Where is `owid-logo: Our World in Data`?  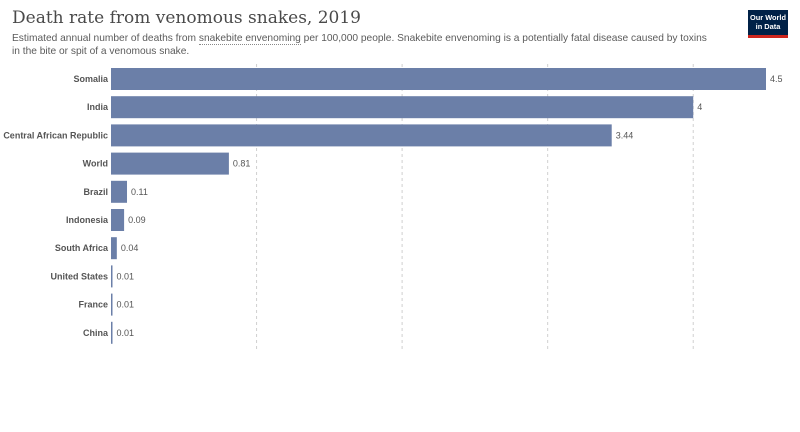 owid-logo: Our World in Data is located at coordinates (768, 24).